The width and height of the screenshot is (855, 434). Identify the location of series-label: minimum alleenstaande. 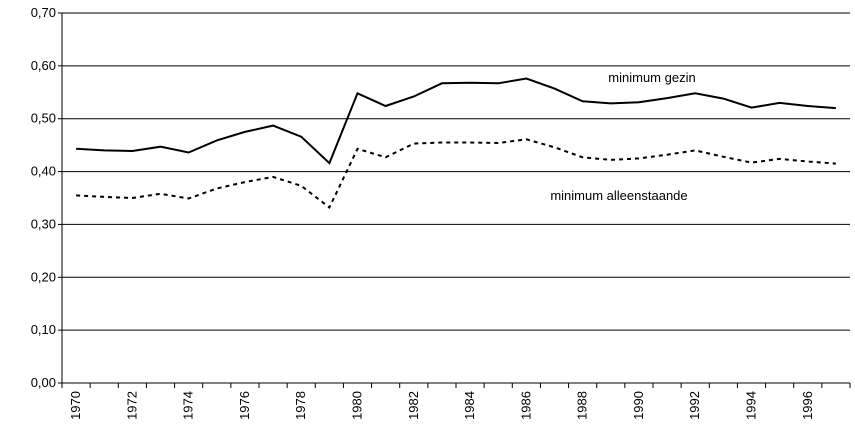
(618, 195).